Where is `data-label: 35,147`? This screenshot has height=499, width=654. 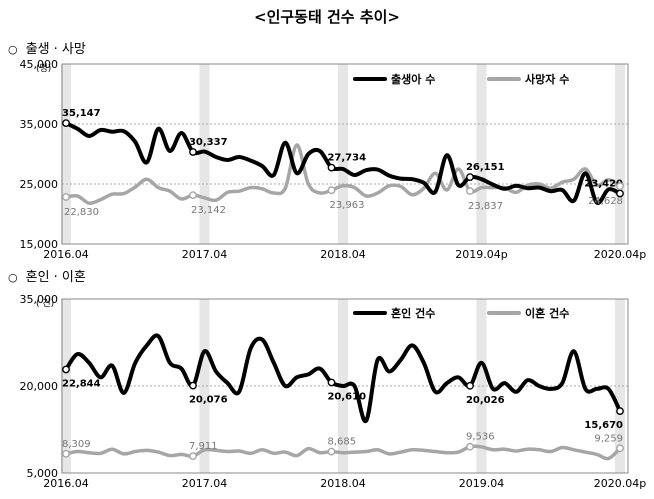
data-label: 35,147 is located at coordinates (81, 113).